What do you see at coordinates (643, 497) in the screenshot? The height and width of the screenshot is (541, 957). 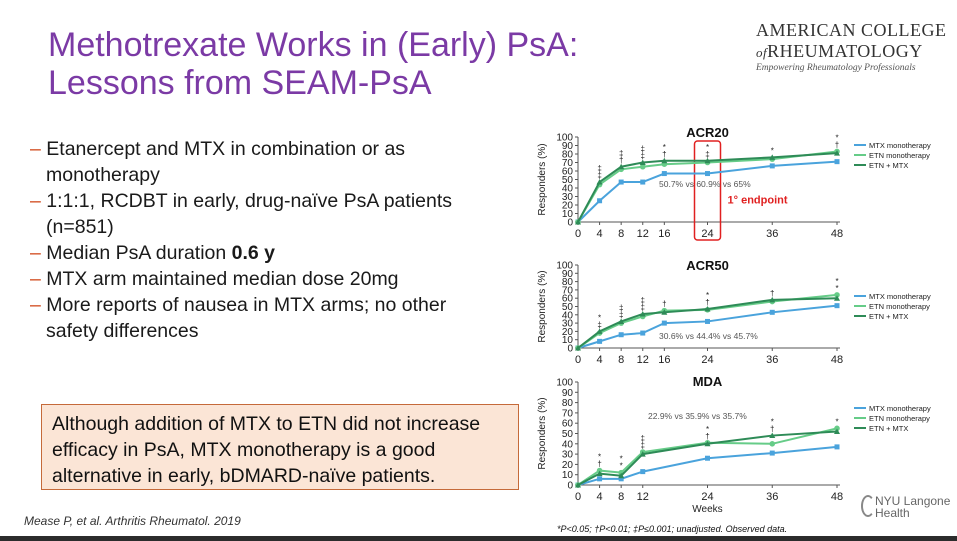 I see `x-tick-label: 12` at bounding box center [643, 497].